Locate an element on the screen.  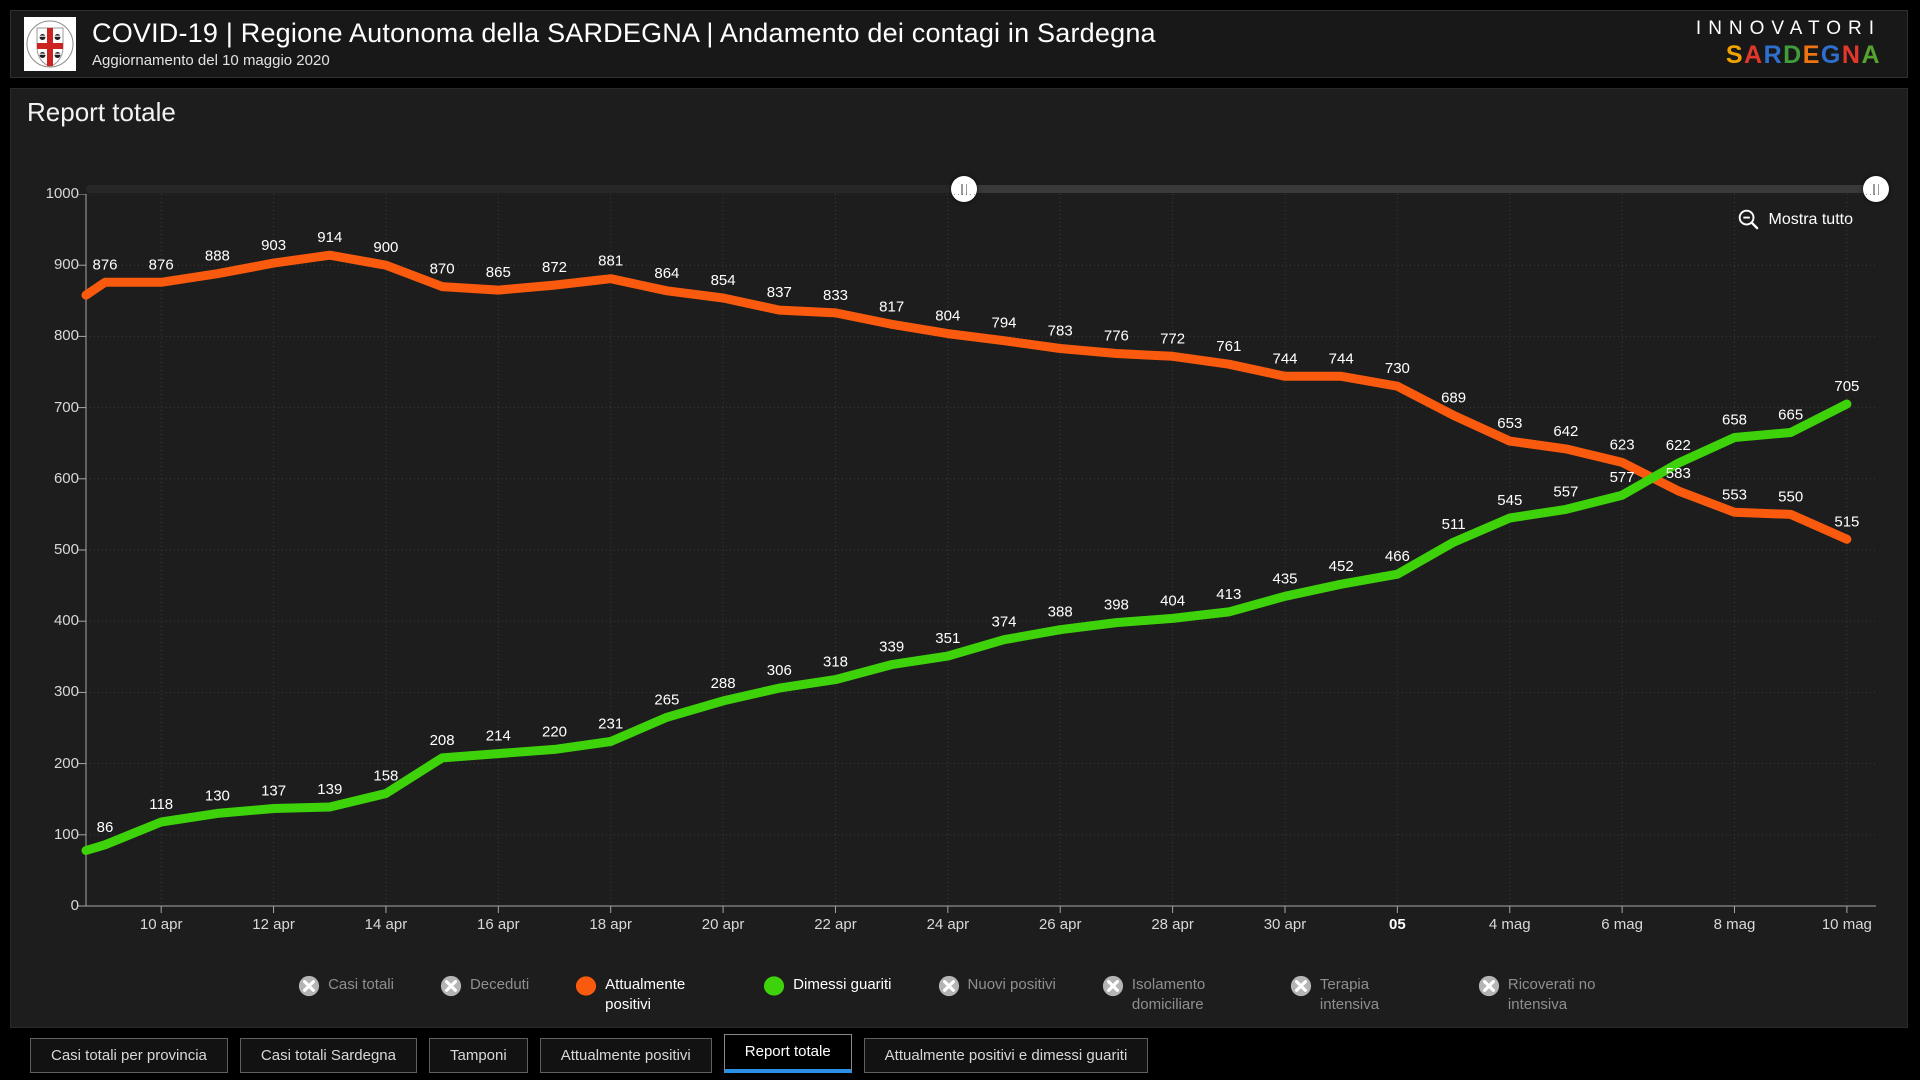
value-label: 550 is located at coordinates (1790, 496).